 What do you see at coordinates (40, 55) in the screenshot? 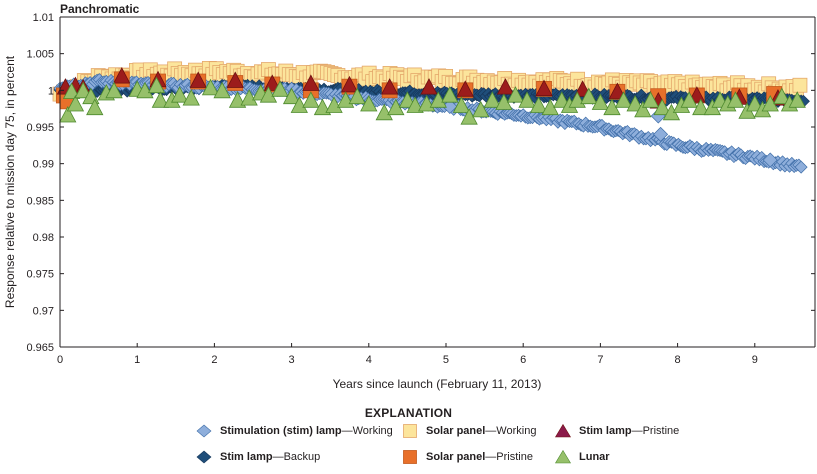
I see `y-tick-label: 1.005` at bounding box center [40, 55].